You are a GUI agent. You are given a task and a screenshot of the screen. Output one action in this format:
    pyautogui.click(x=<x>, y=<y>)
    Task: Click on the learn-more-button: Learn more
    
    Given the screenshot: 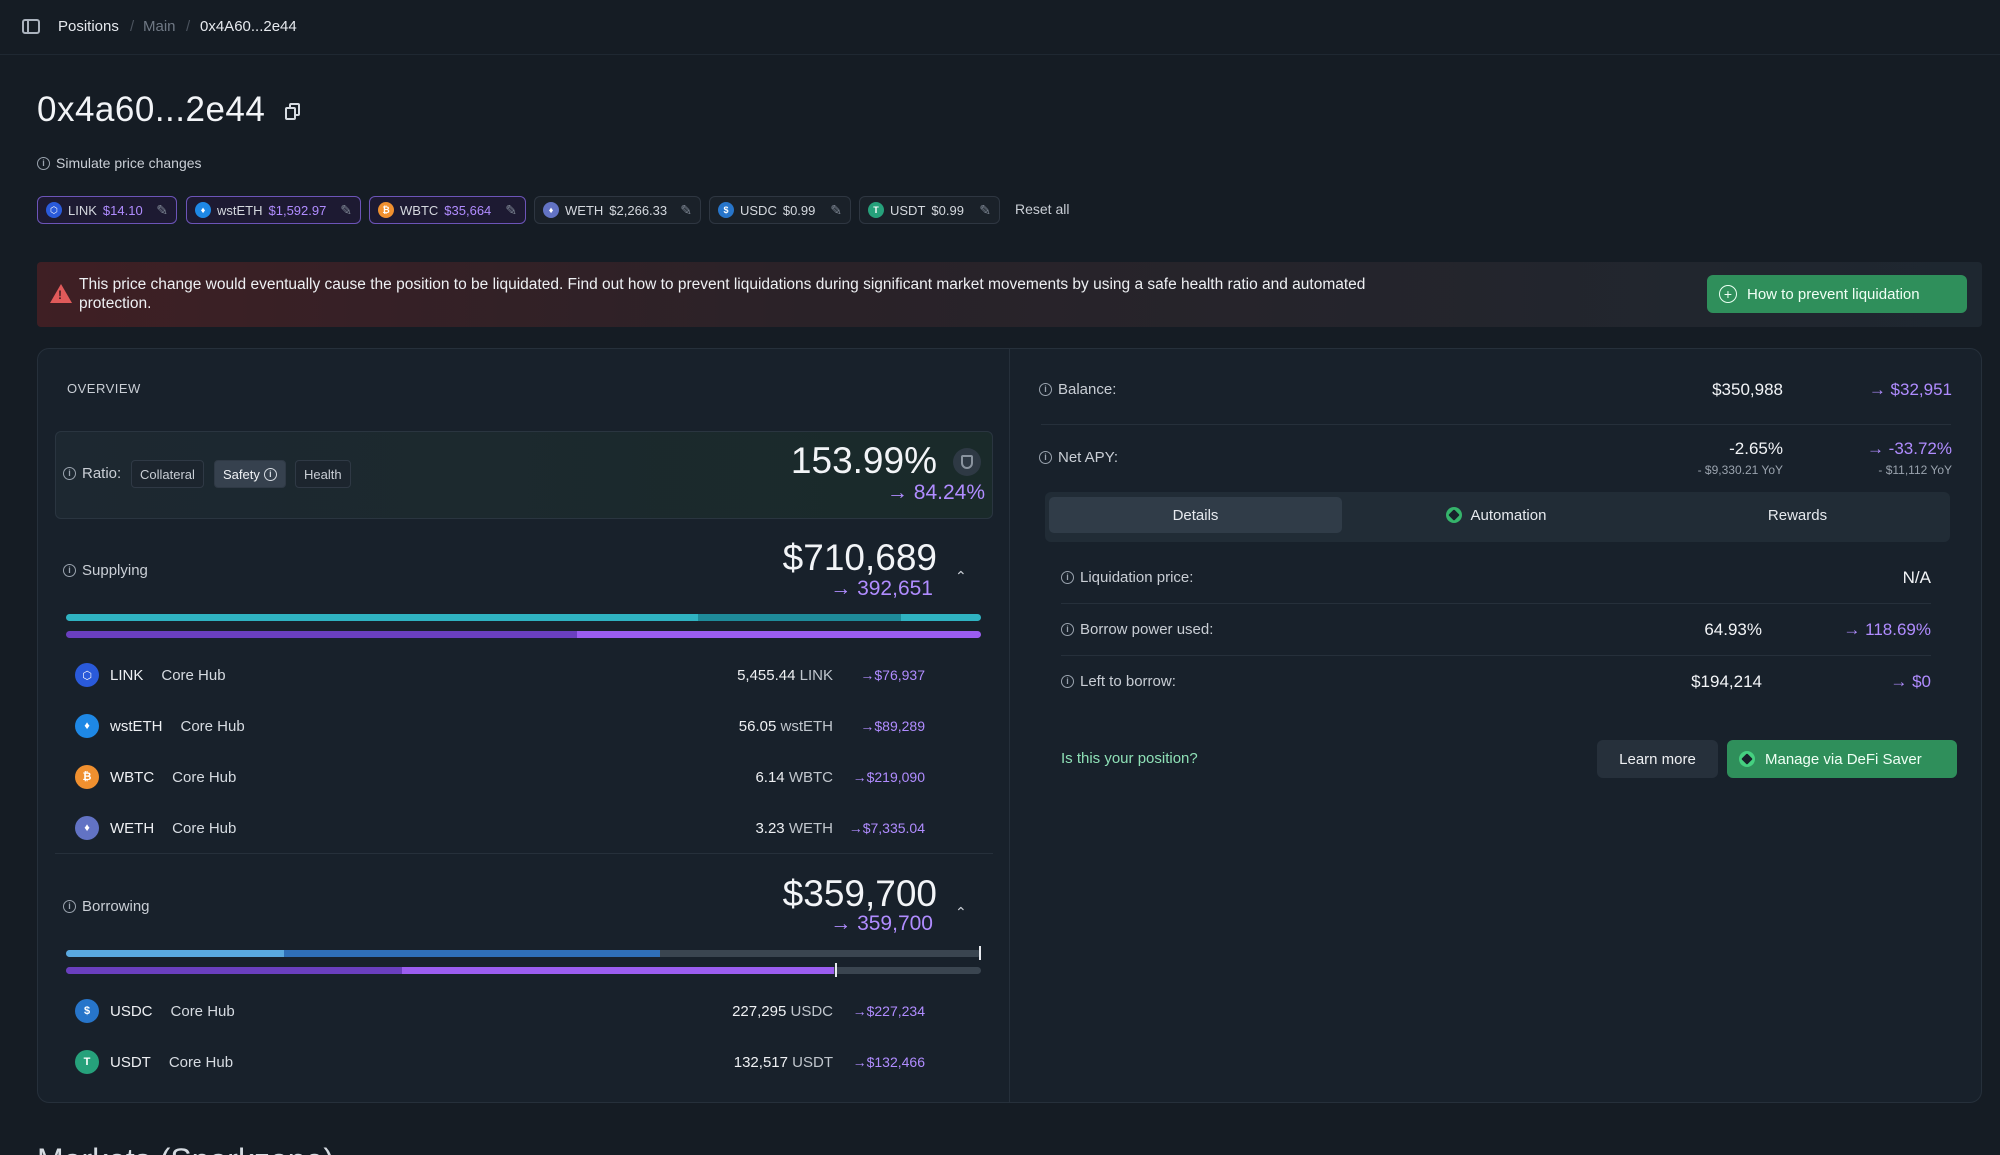 What is the action you would take?
    pyautogui.click(x=1657, y=759)
    